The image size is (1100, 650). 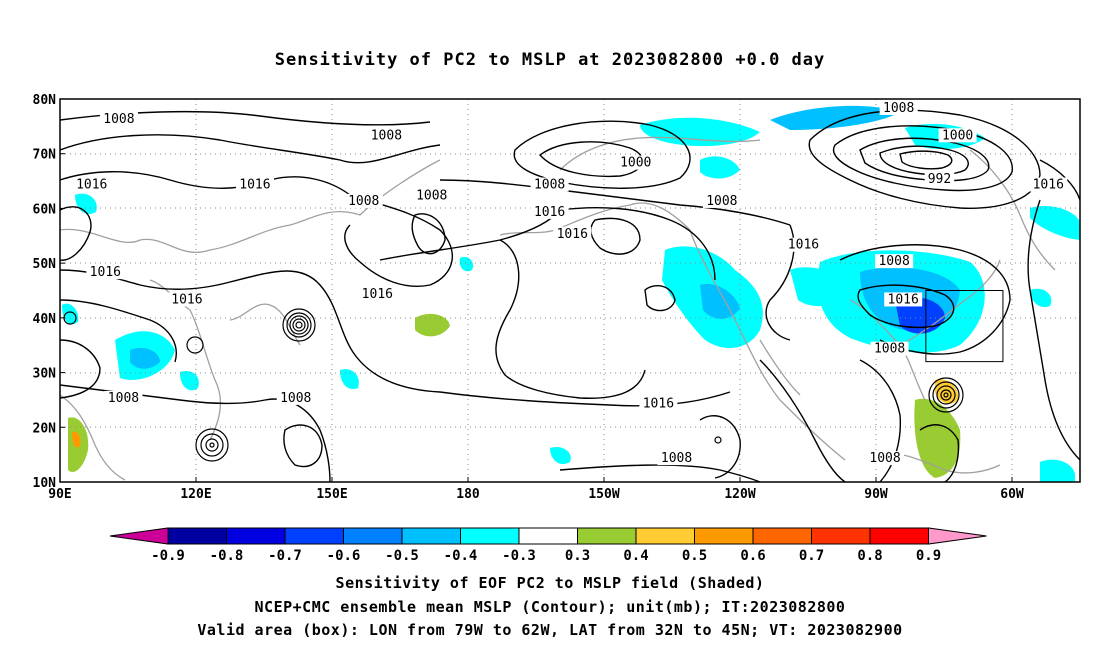 What do you see at coordinates (402, 556) in the screenshot?
I see `colorbar-label: -0.5` at bounding box center [402, 556].